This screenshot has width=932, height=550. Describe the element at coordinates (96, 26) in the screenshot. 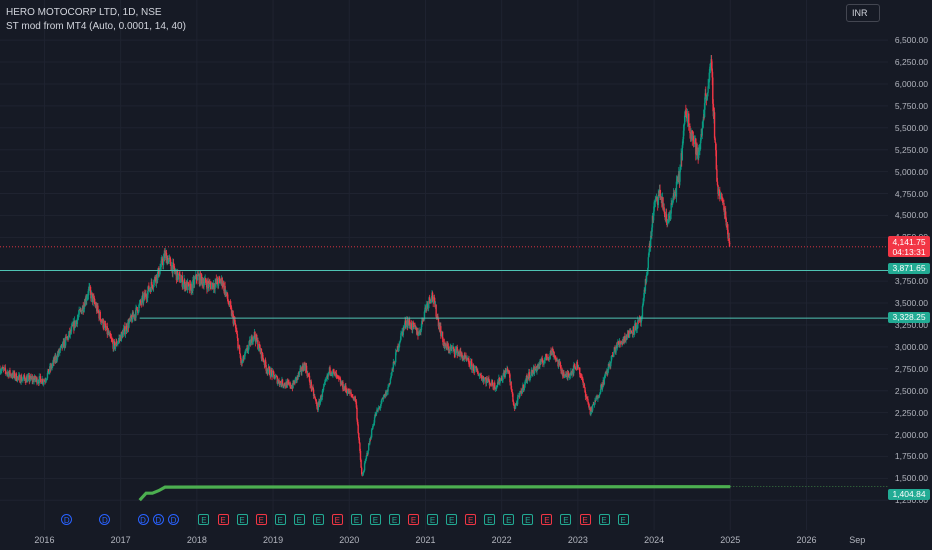

I see `indicator-title: ST mod from MT4 (Auto, 0.0001, 14, 40)` at that location.